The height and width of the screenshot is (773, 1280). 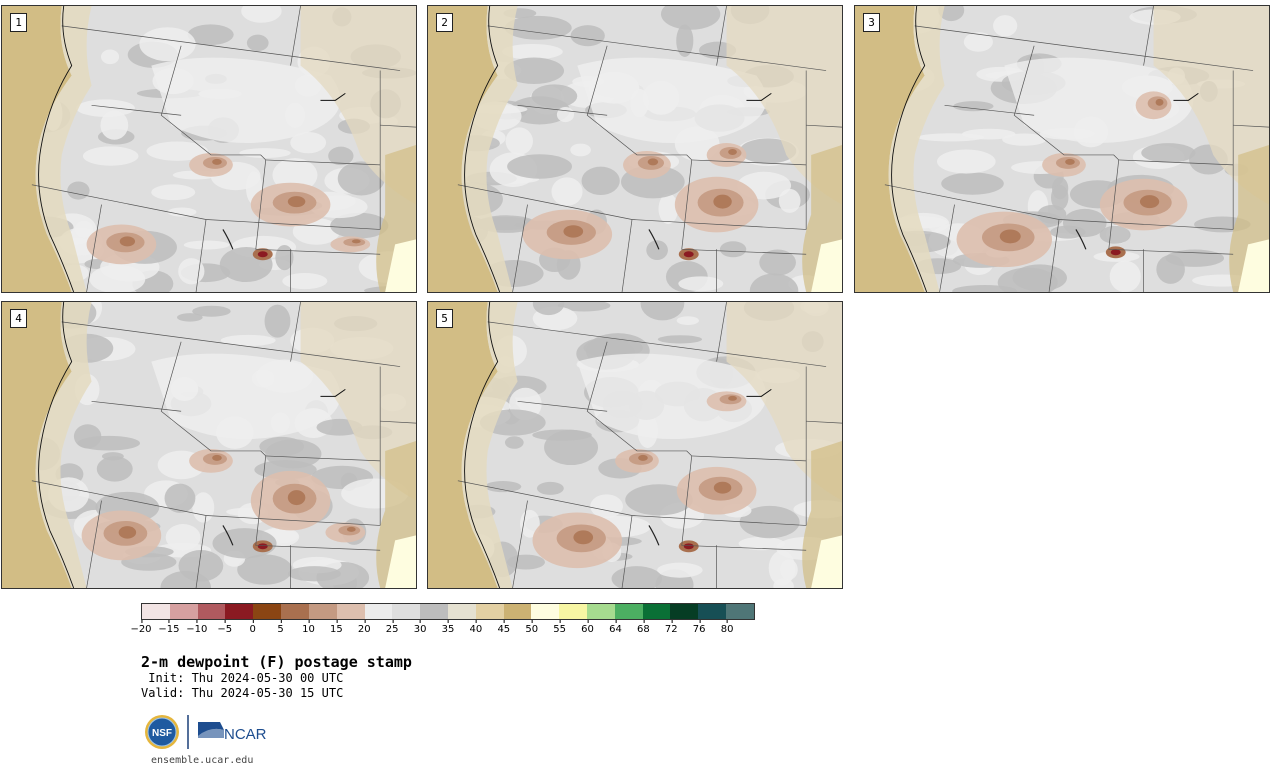 I want to click on postage-stamp-panel-2: 2, so click(x=635, y=149).